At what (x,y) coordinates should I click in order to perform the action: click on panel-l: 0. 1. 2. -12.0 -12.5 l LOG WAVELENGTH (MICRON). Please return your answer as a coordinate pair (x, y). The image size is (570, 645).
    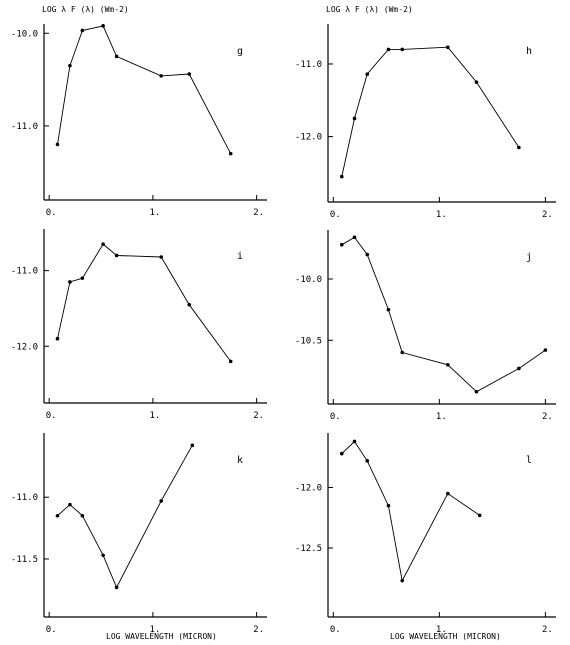
    Looking at the image, I should click on (425, 537).